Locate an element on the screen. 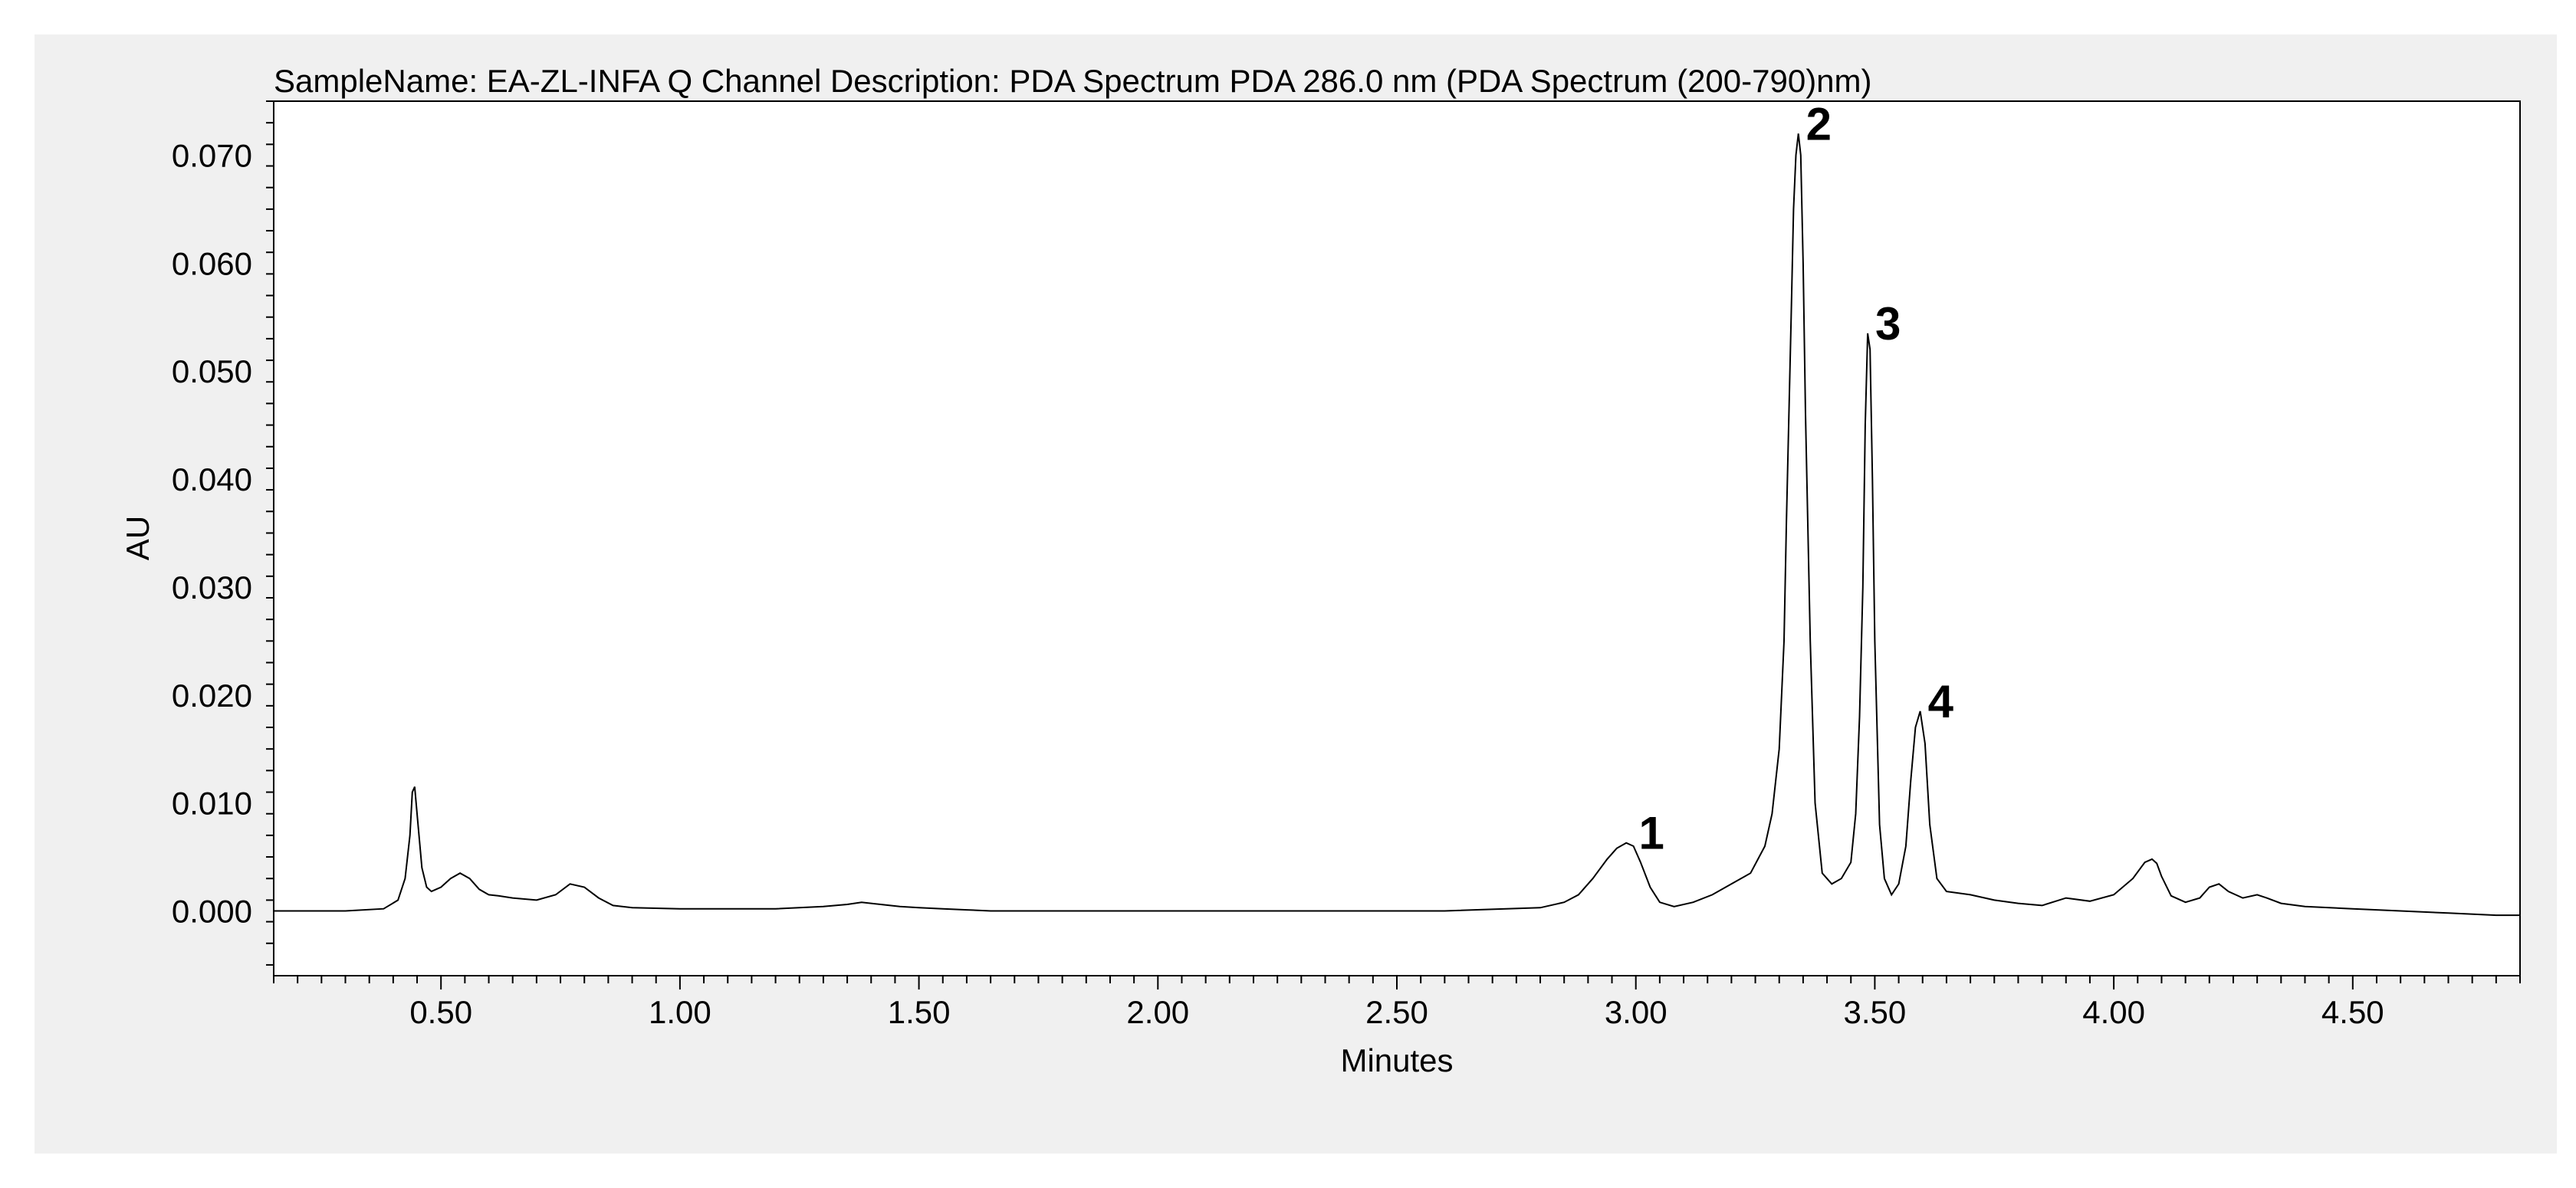  x-axis-title: Minutes is located at coordinates (1396, 1060).